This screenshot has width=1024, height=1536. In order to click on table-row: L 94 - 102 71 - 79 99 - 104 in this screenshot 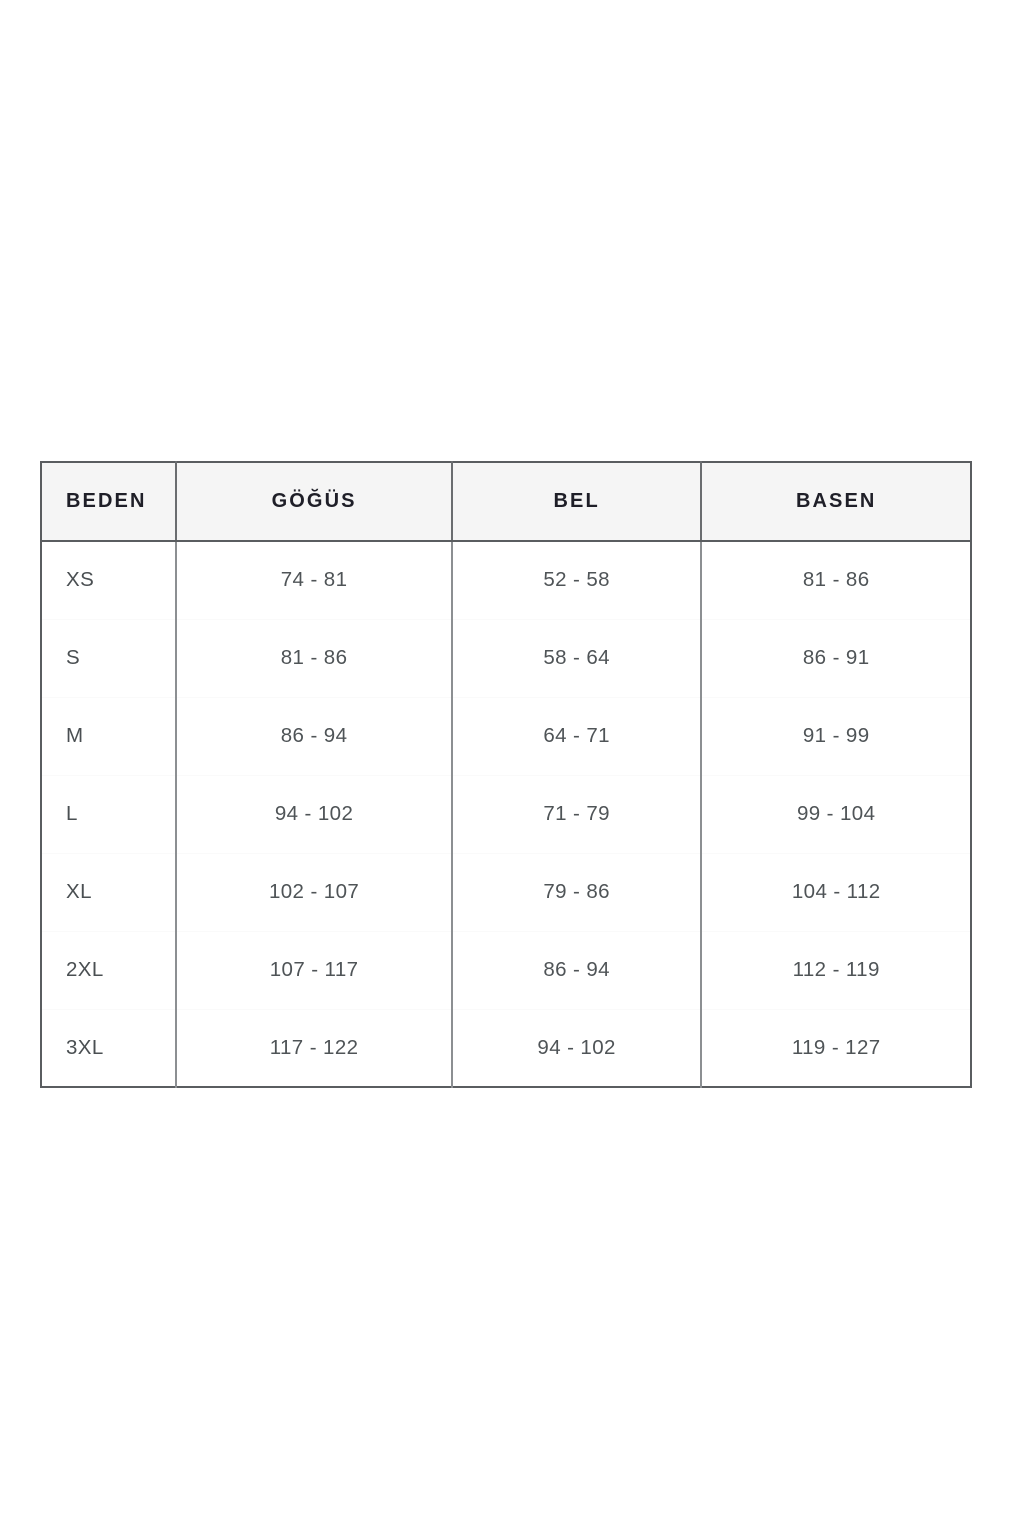, I will do `click(506, 814)`.